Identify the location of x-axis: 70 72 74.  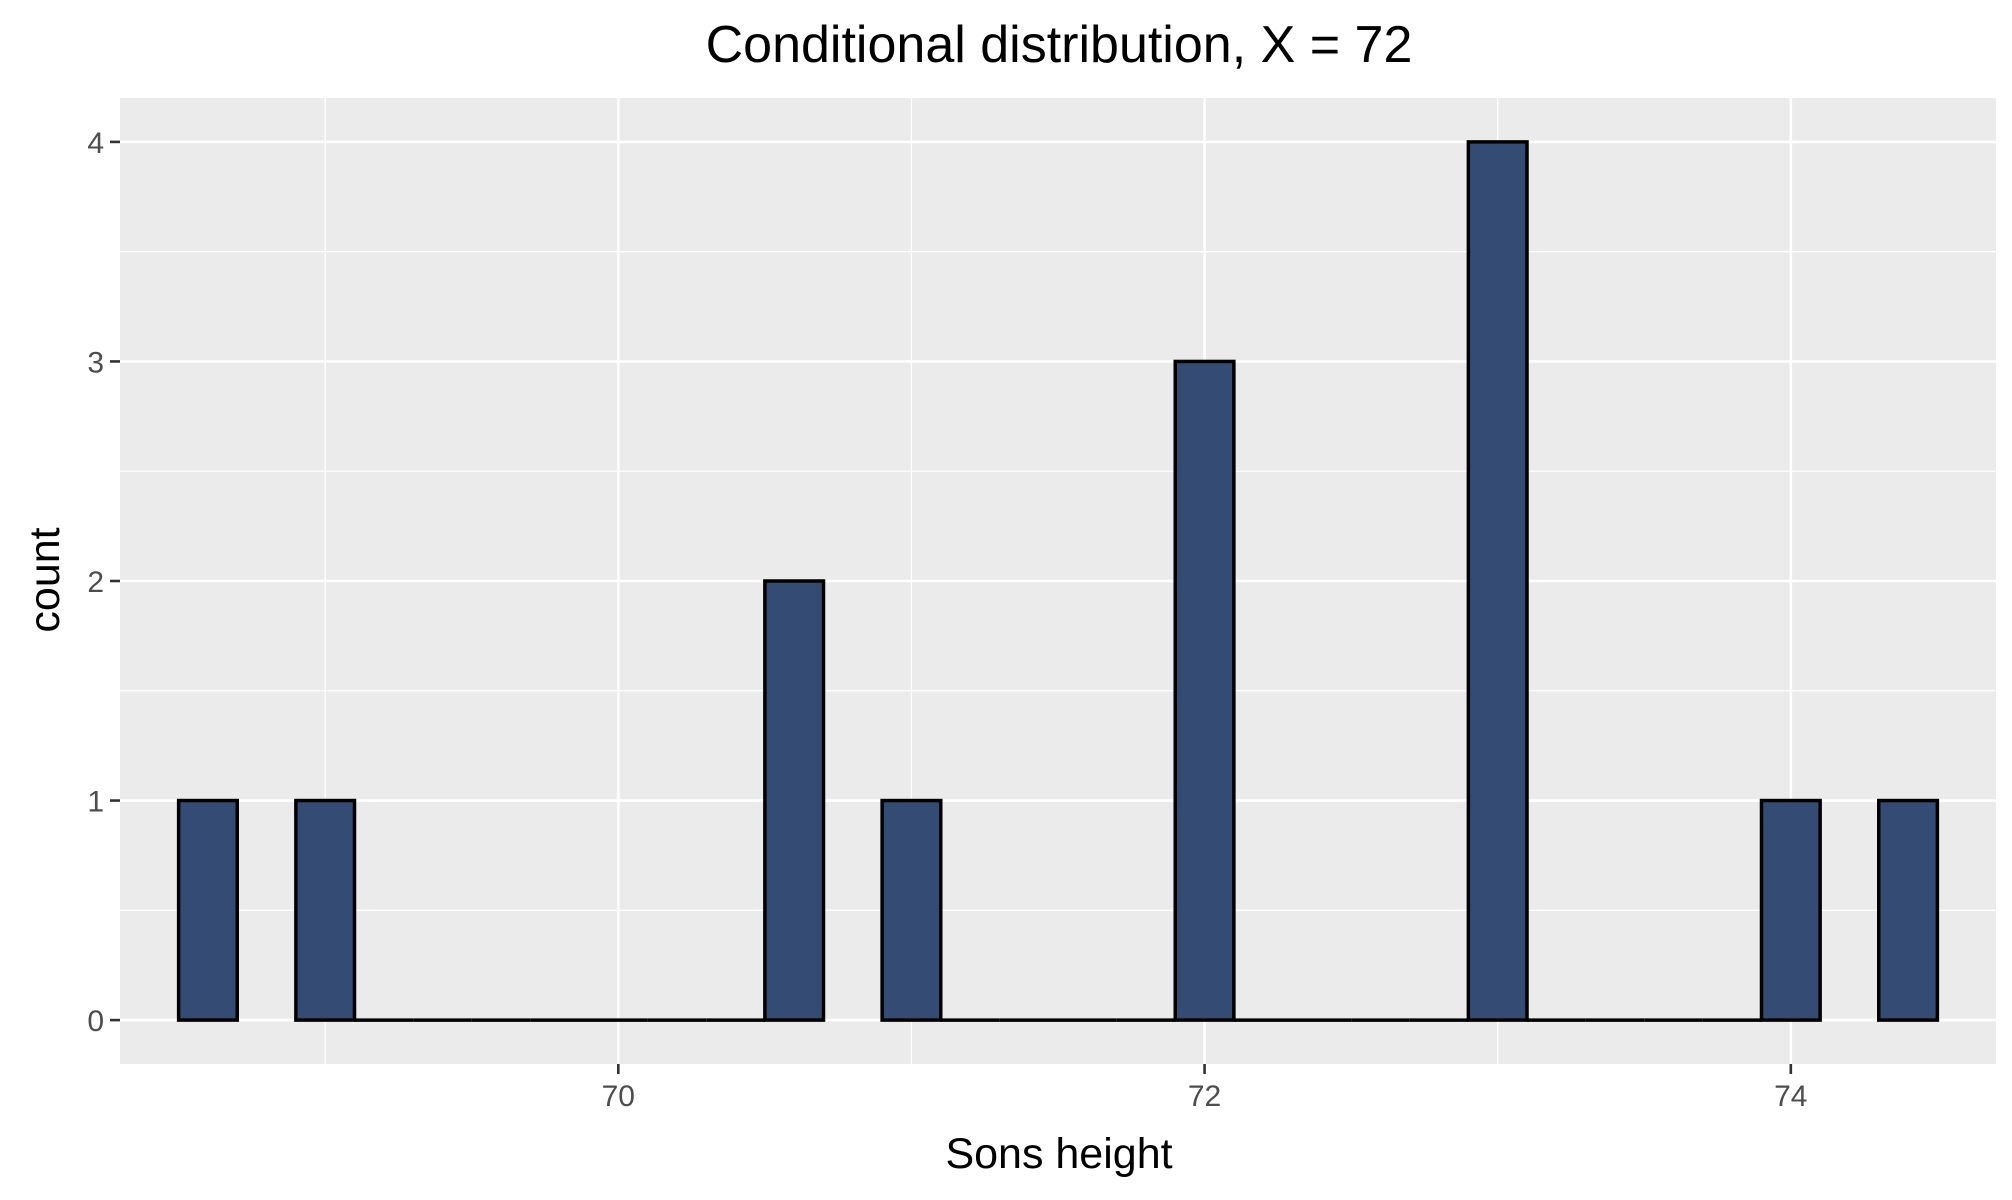
(1205, 1088).